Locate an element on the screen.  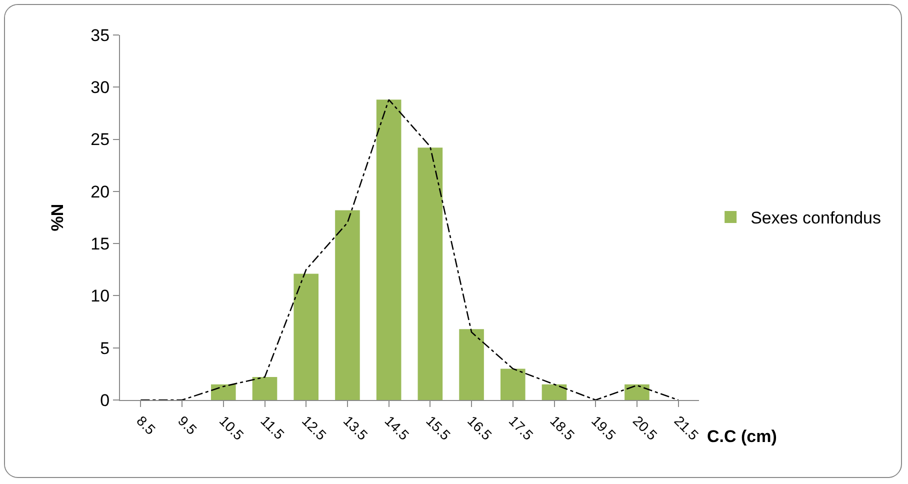
x-tick-label: 19.5 is located at coordinates (604, 428).